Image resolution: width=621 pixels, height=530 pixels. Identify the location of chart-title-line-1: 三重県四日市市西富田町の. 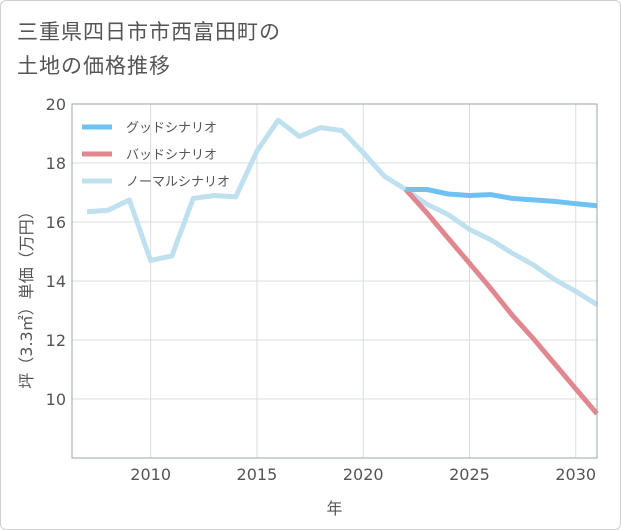
(149, 32).